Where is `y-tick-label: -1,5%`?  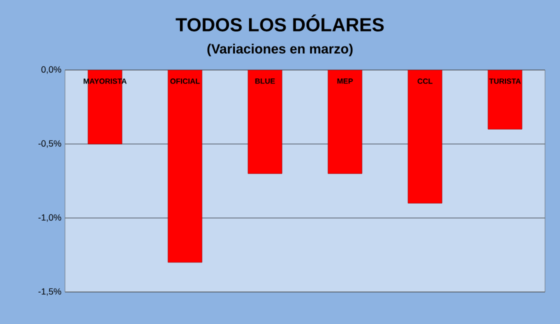
y-tick-label: -1,5% is located at coordinates (50, 292).